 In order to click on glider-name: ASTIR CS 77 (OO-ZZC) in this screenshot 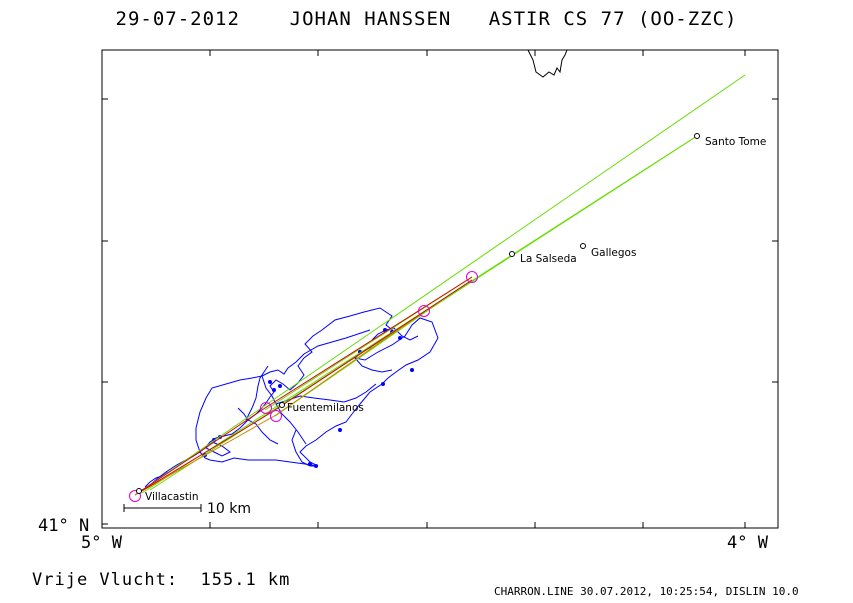, I will do `click(613, 19)`.